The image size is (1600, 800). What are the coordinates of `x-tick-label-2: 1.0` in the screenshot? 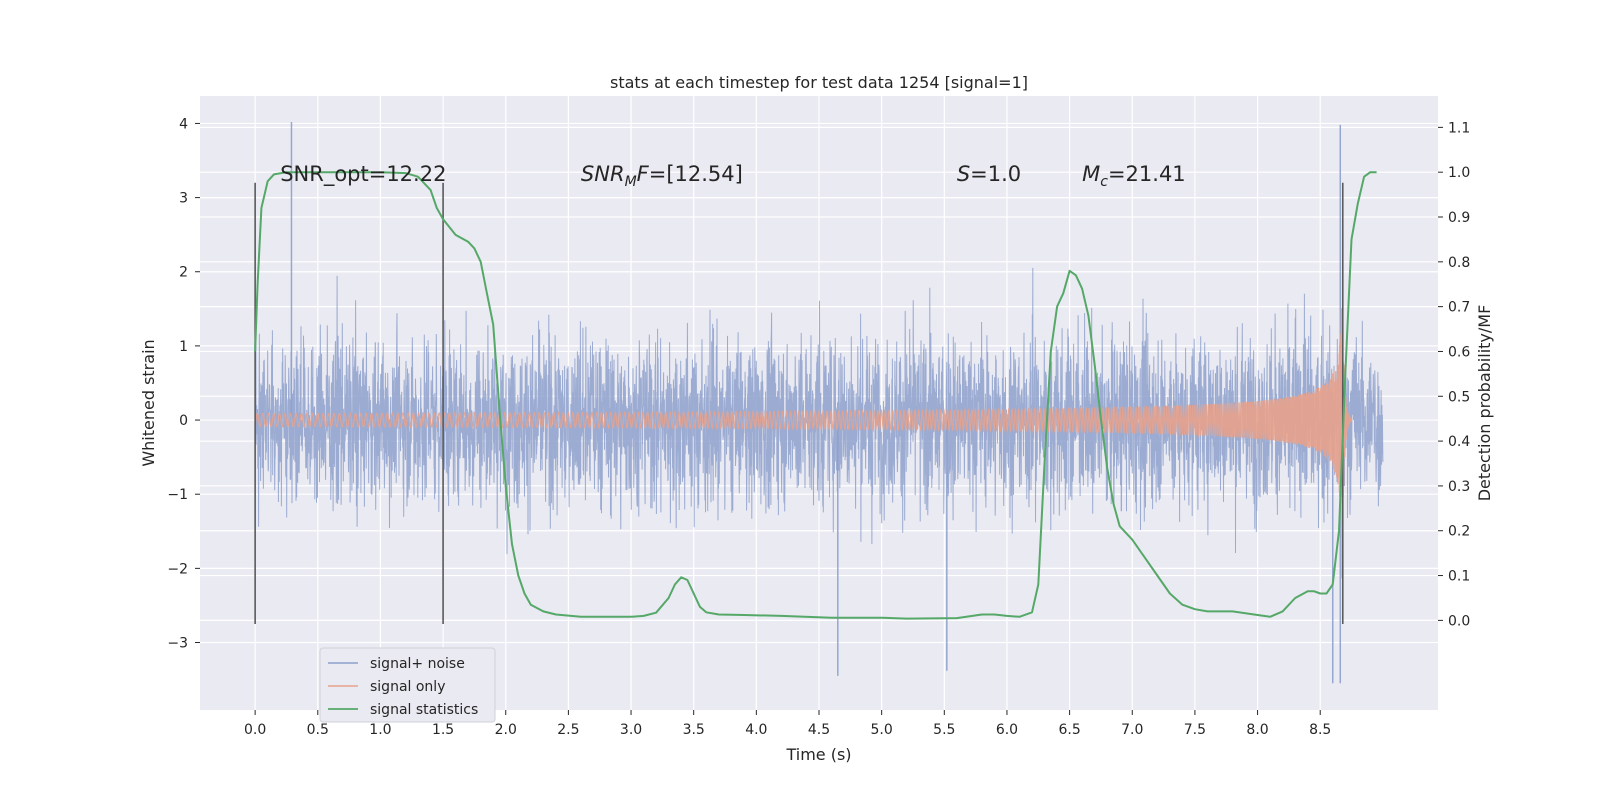 It's located at (380, 730).